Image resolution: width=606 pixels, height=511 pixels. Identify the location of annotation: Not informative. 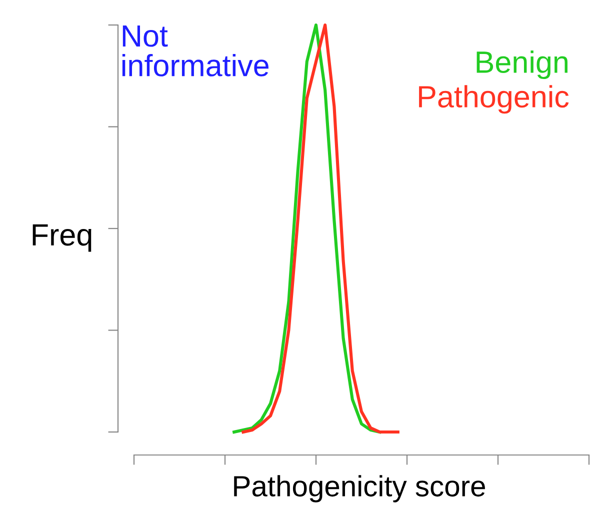
(195, 50).